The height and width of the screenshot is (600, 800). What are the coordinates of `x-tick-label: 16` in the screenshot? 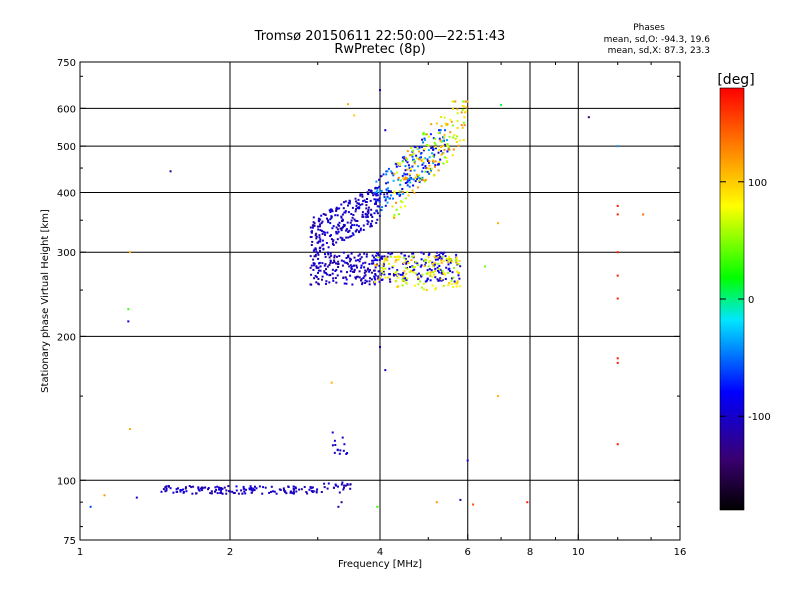 It's located at (680, 552).